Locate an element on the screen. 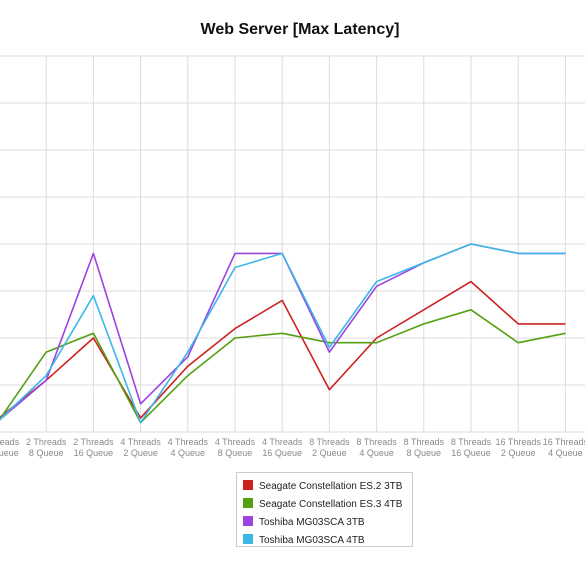  x-tick-label: 4 Threads 16 Queue is located at coordinates (282, 447).